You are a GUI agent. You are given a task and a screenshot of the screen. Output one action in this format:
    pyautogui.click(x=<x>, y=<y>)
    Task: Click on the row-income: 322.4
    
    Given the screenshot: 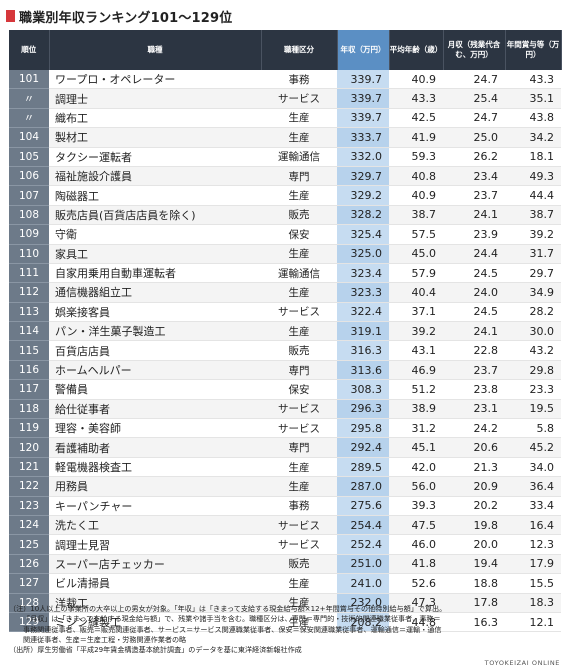 What is the action you would take?
    pyautogui.click(x=363, y=312)
    